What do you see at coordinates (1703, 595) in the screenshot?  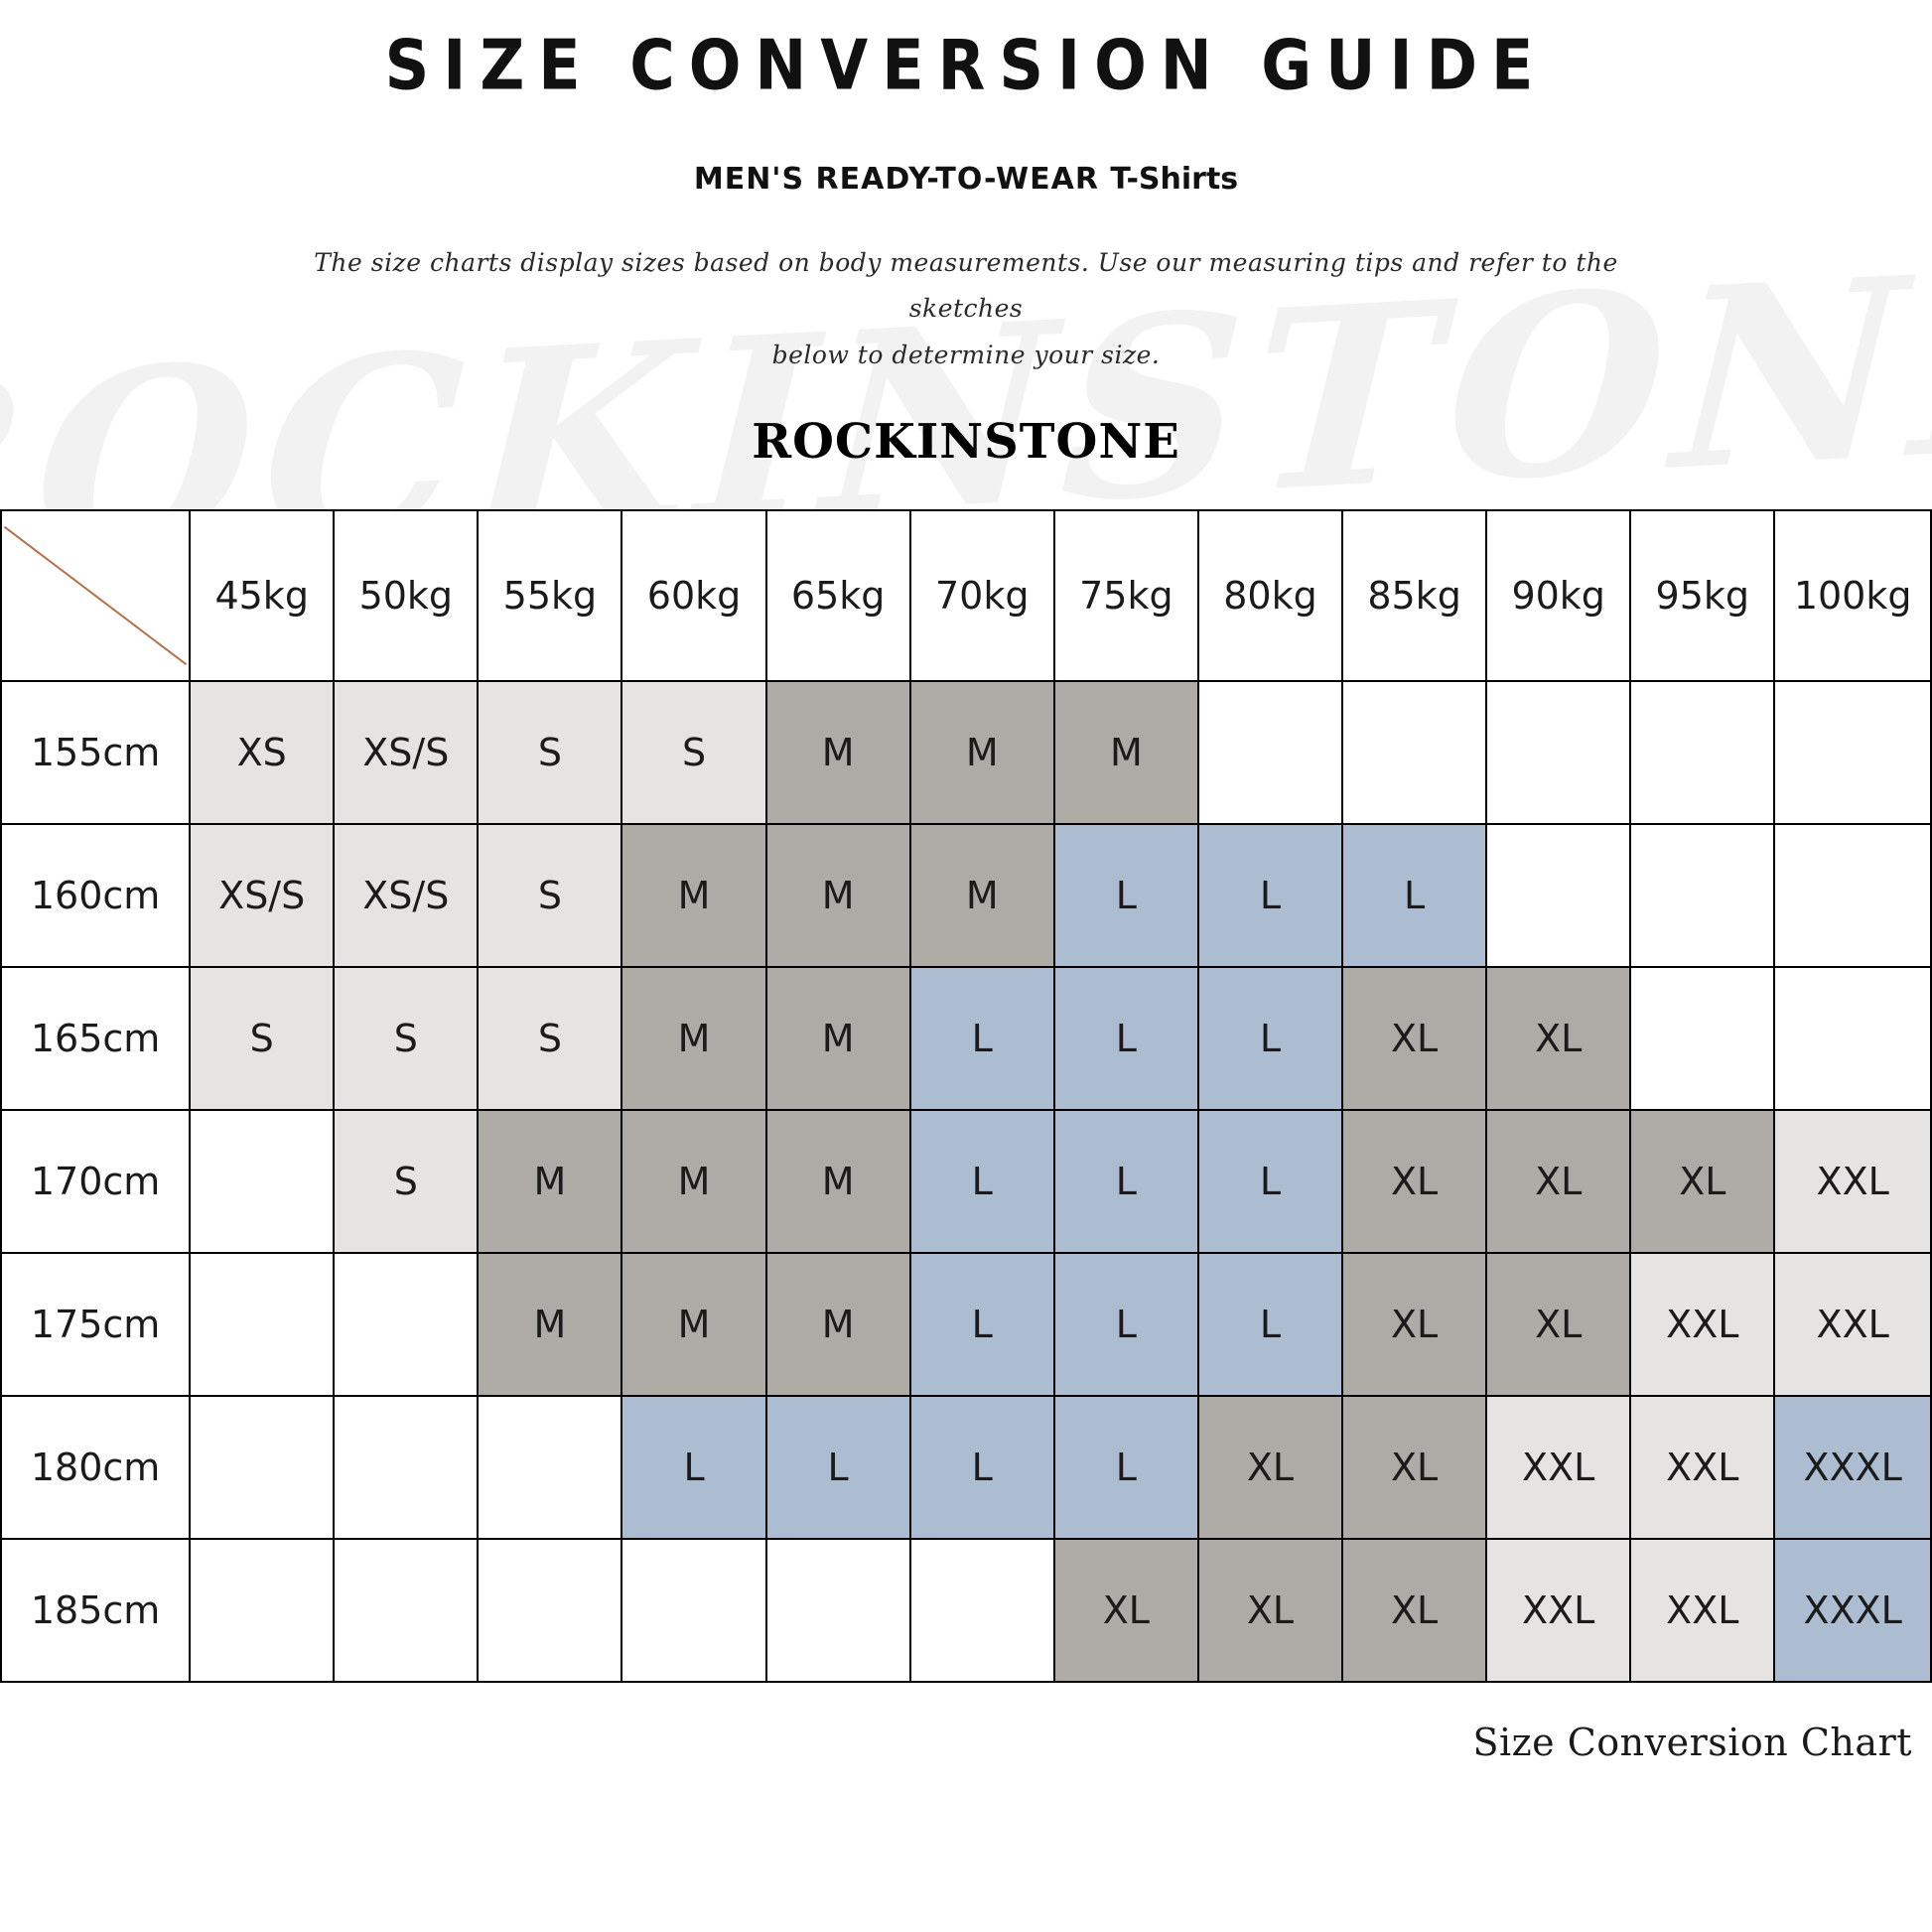 I see `column-header-95kg: 95kg` at bounding box center [1703, 595].